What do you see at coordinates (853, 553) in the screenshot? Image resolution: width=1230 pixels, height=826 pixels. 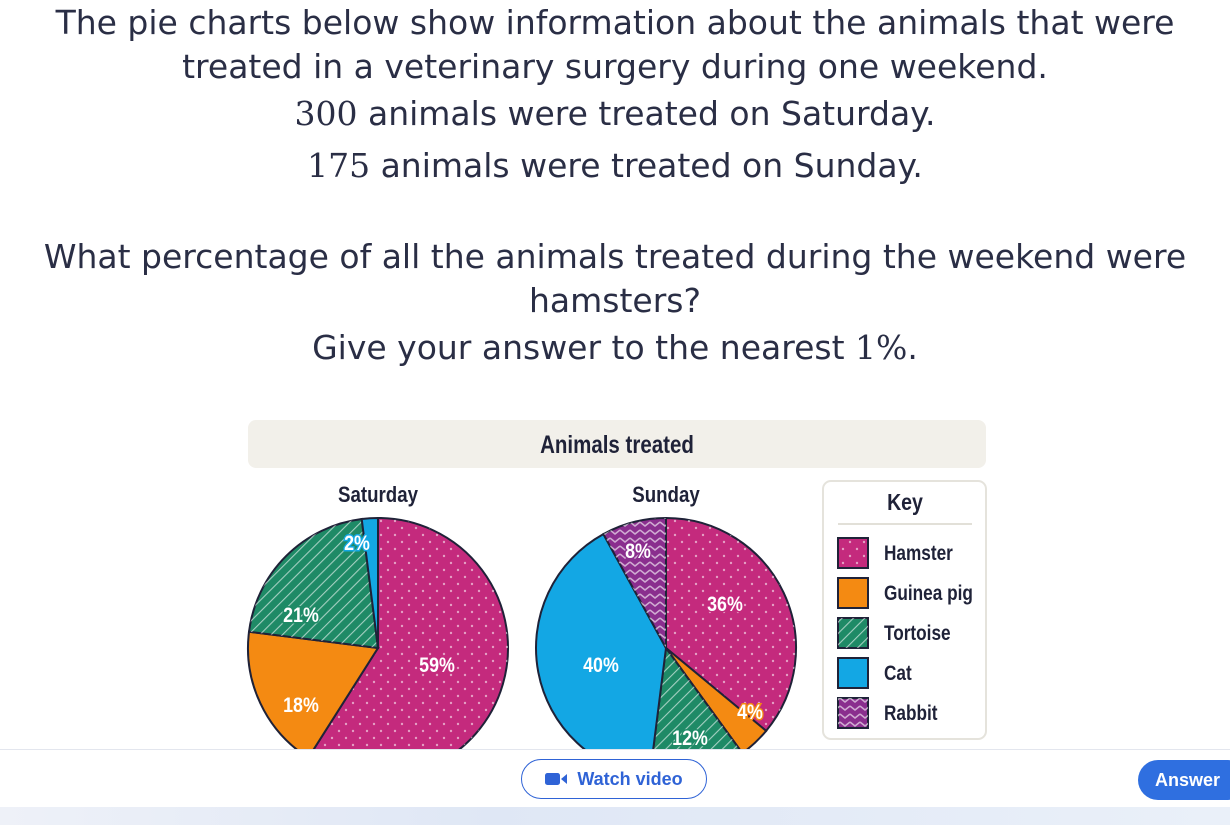 I see `legend-swatch-pattern-hamster` at bounding box center [853, 553].